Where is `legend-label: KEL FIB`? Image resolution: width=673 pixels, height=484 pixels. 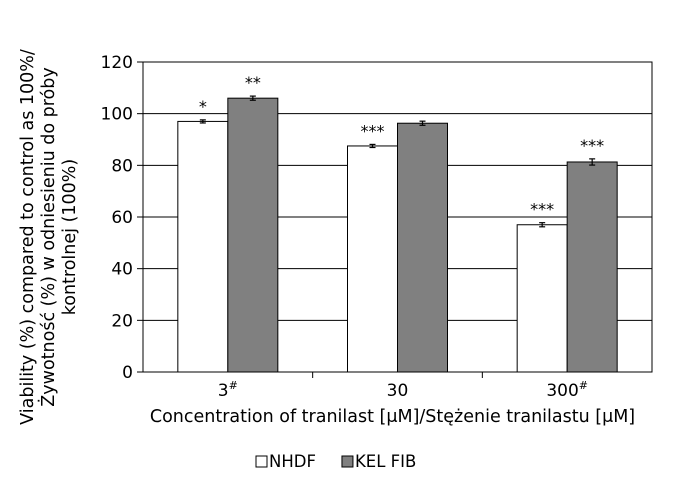 legend-label: KEL FIB is located at coordinates (385, 461).